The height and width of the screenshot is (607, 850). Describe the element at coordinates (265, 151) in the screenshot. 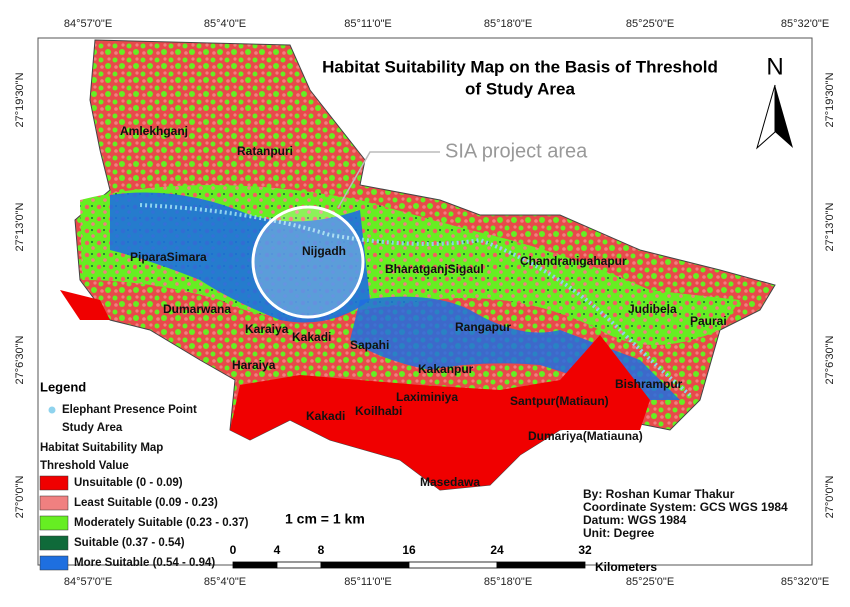

I see `place-label: Ratanpuri` at that location.